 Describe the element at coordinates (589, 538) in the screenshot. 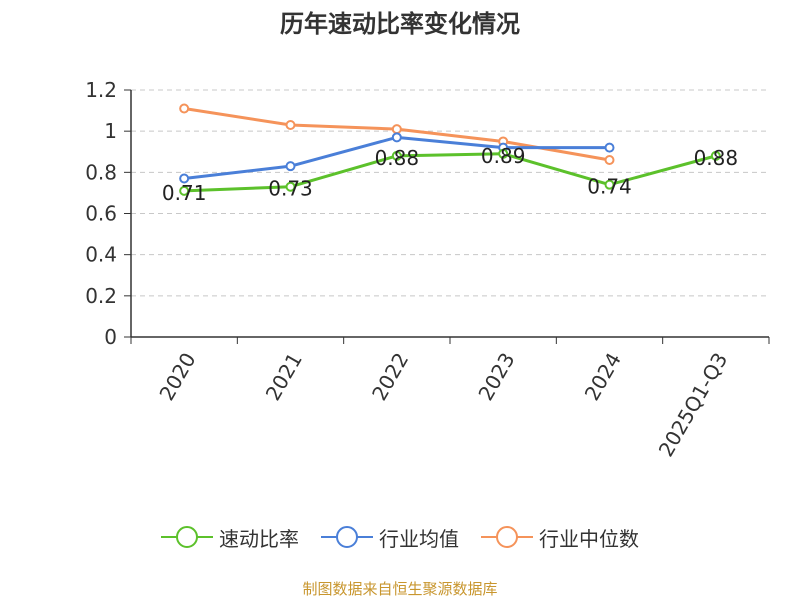

I see `legend-label: 行业中位数` at that location.